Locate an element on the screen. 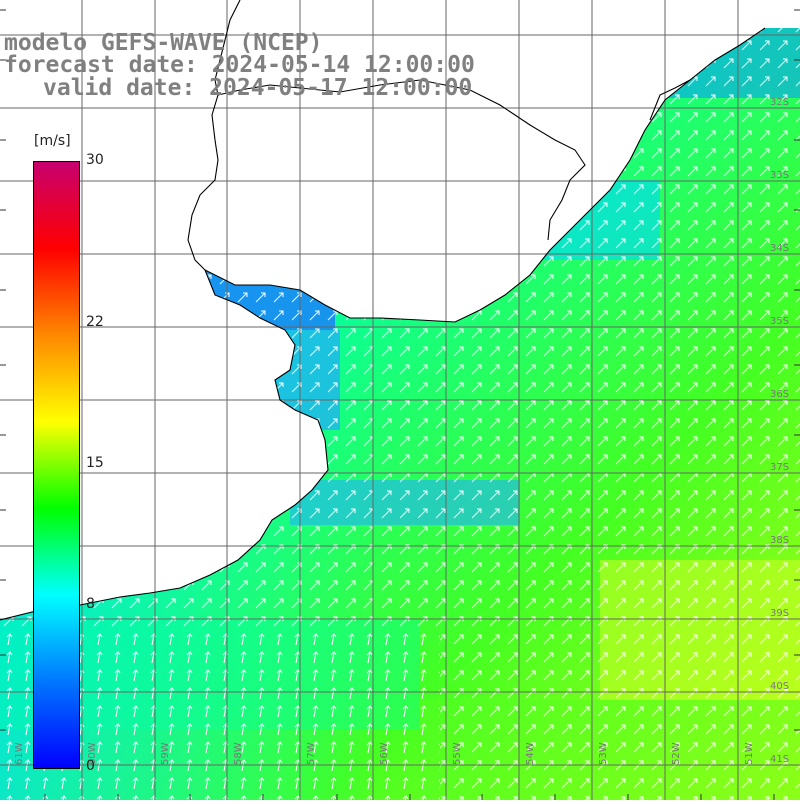 Image resolution: width=800 pixels, height=804 pixels. lat-label: 38S is located at coordinates (779, 540).